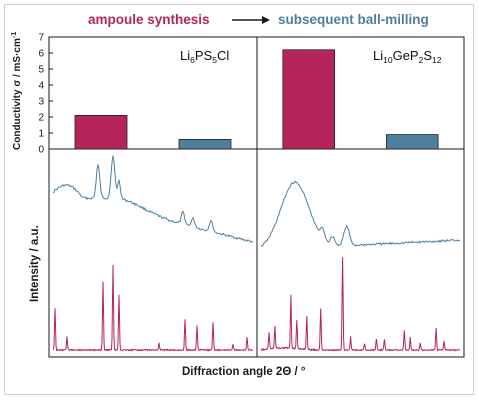 This screenshot has width=479, height=400. Describe the element at coordinates (412, 142) in the screenshot. I see `bar-ballmill-right` at that location.